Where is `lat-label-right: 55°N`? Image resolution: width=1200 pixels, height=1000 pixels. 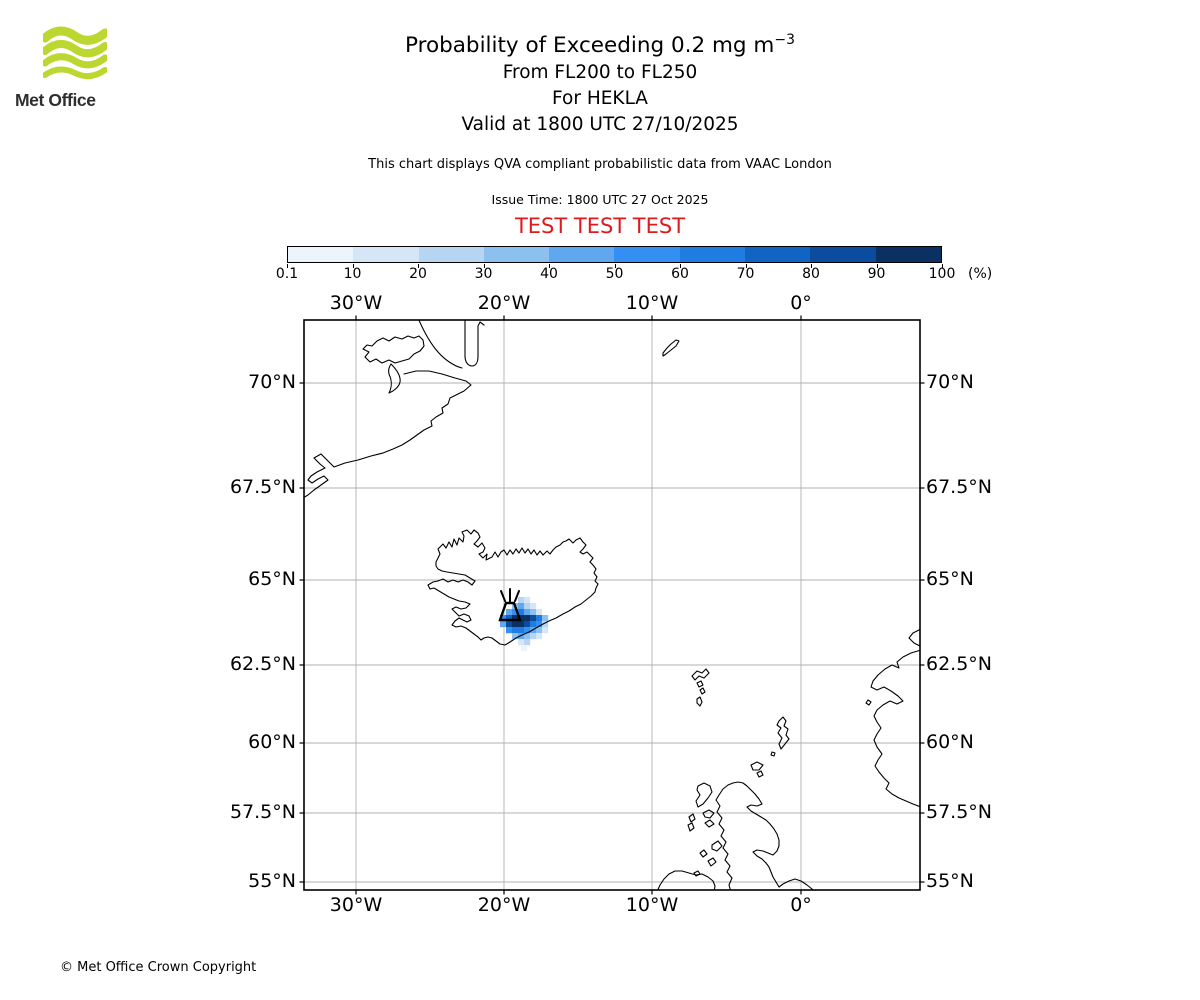
lat-label-right: 55°N is located at coordinates (950, 881).